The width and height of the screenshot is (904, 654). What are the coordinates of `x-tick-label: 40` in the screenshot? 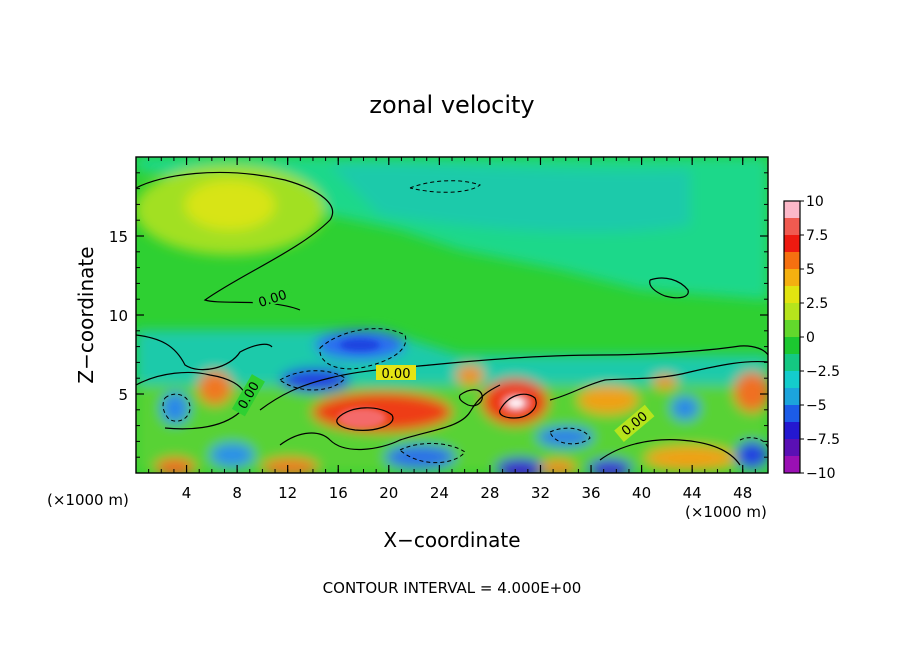 It's located at (641, 493).